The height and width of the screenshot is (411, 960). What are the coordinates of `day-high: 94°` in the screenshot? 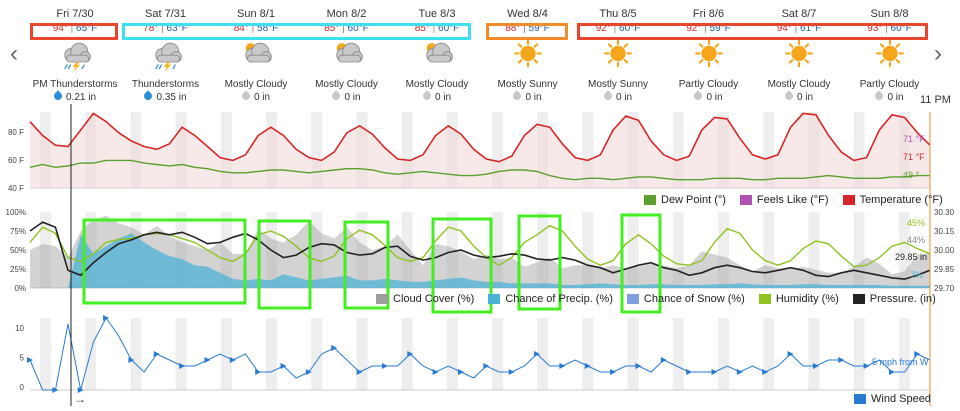 It's located at (60, 28).